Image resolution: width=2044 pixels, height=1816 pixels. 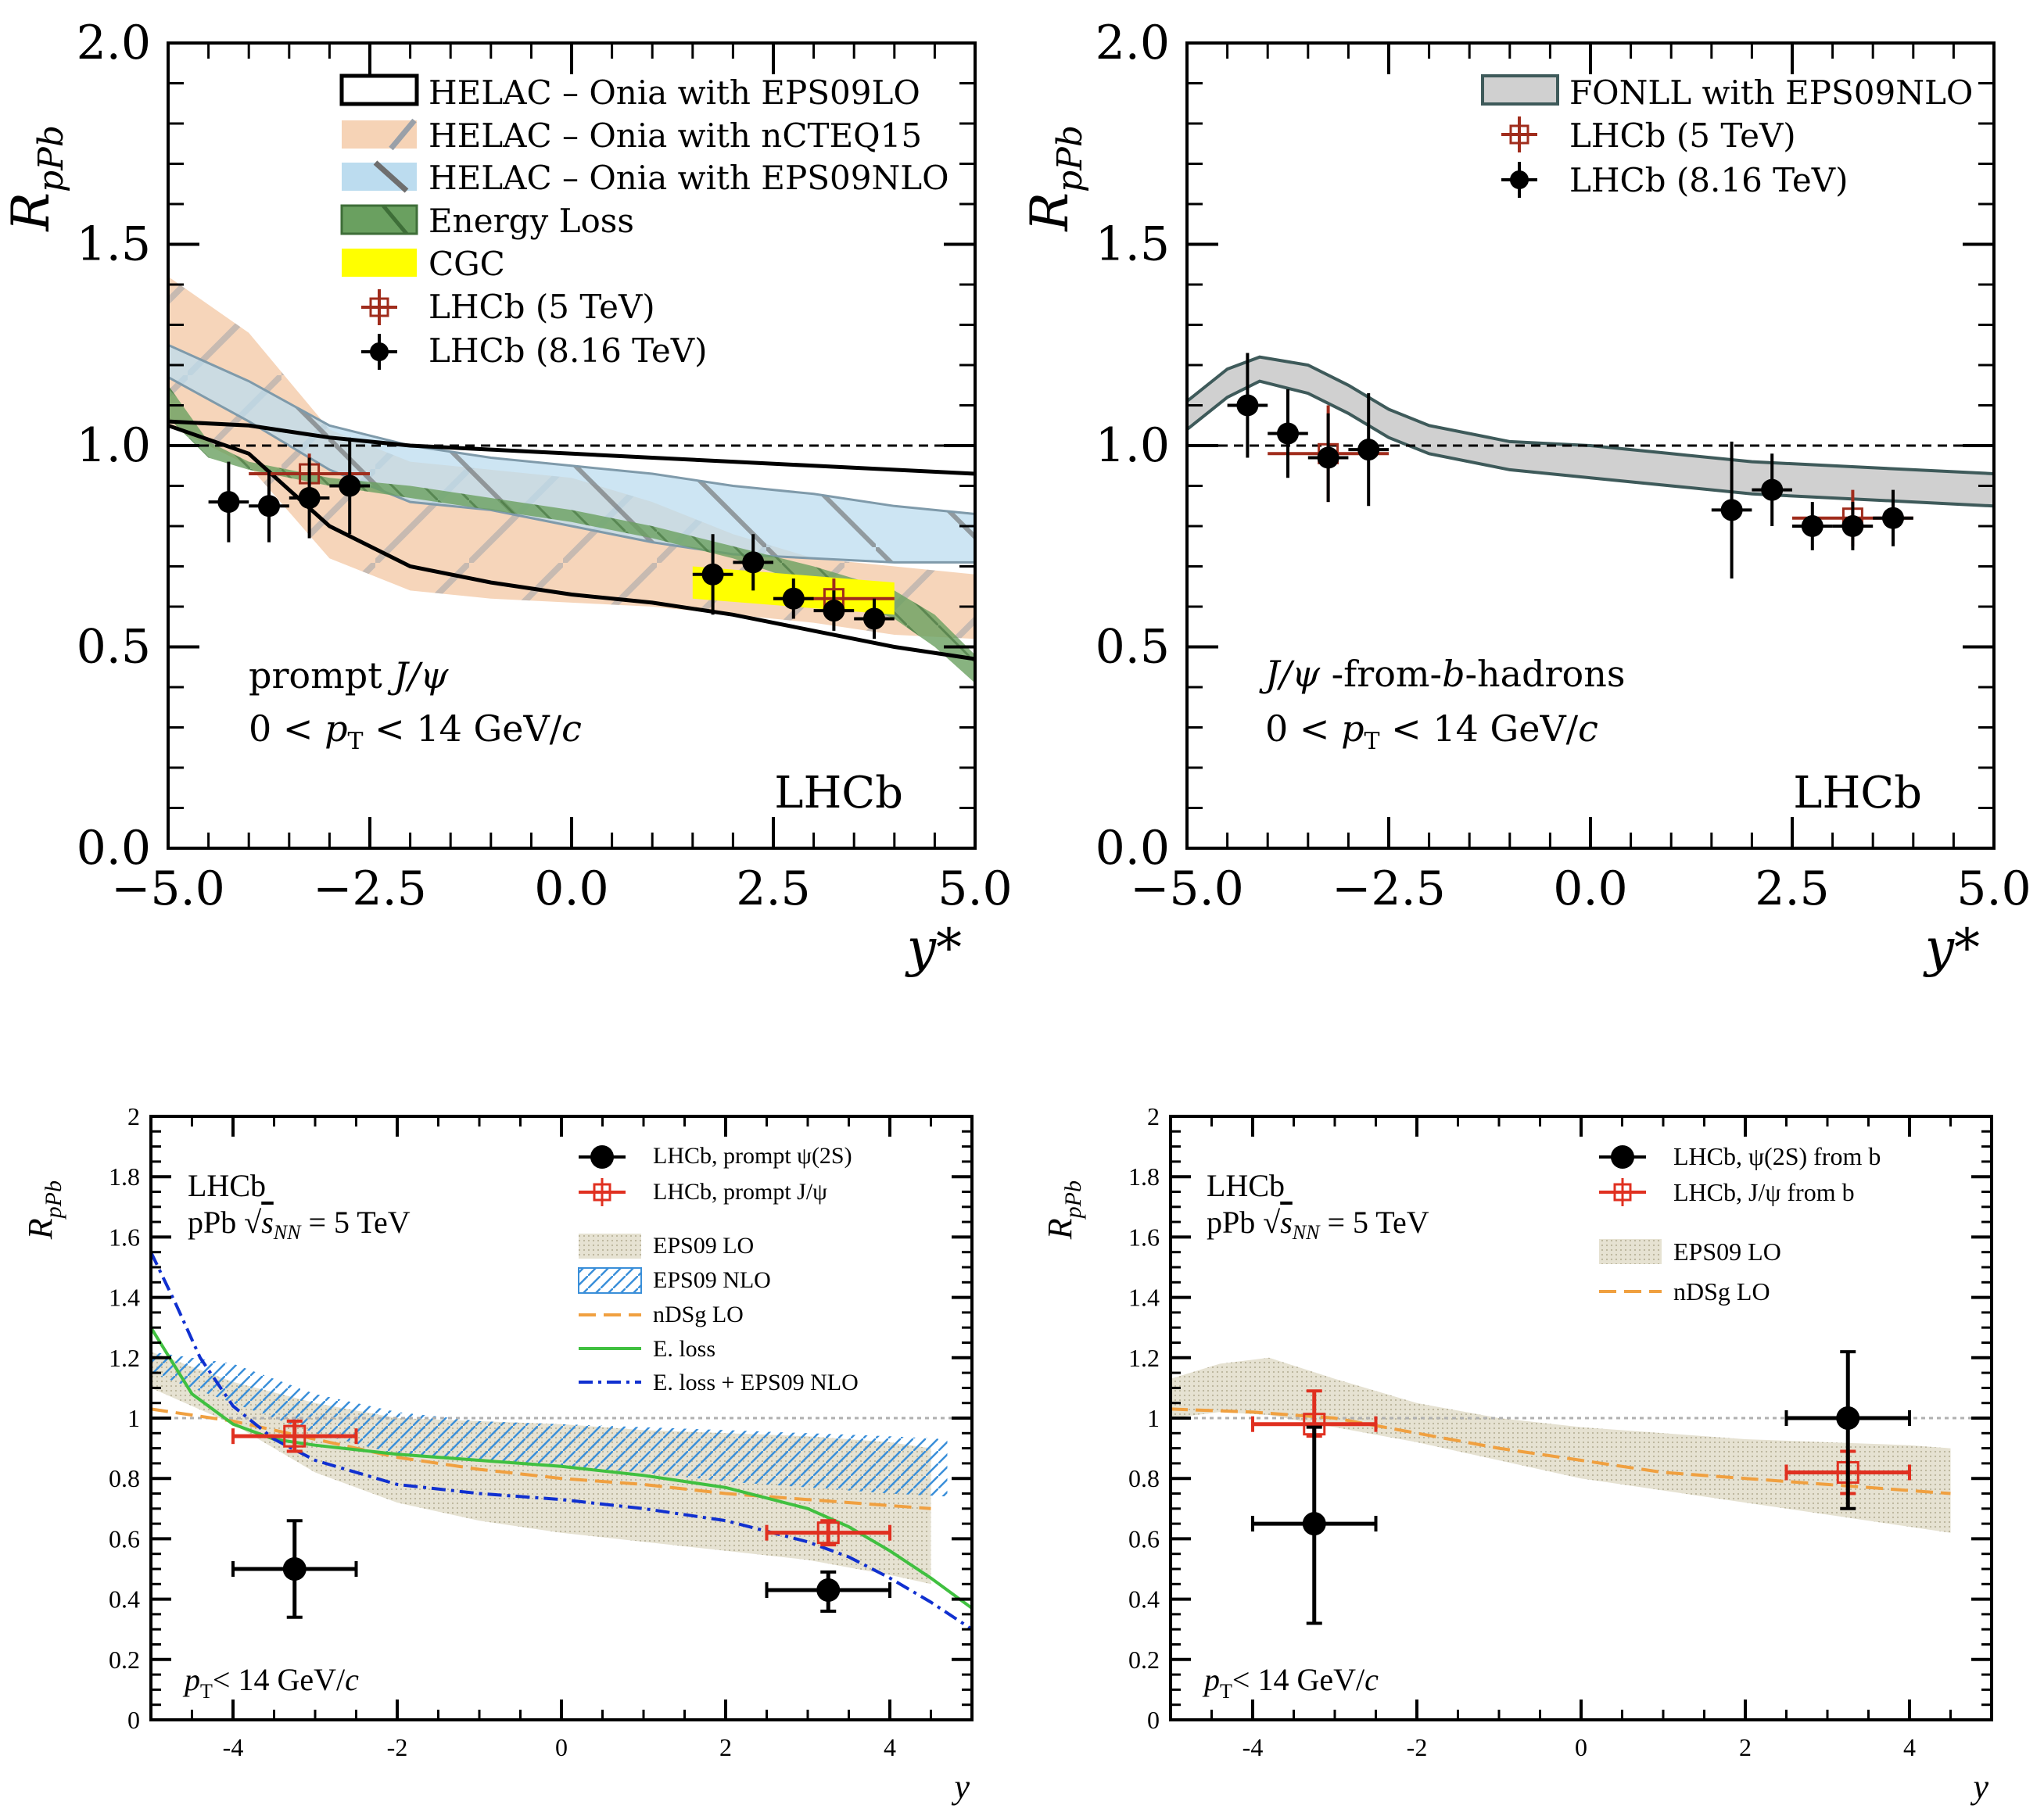 I want to click on panel-a-xlabel: y*, so click(x=934, y=948).